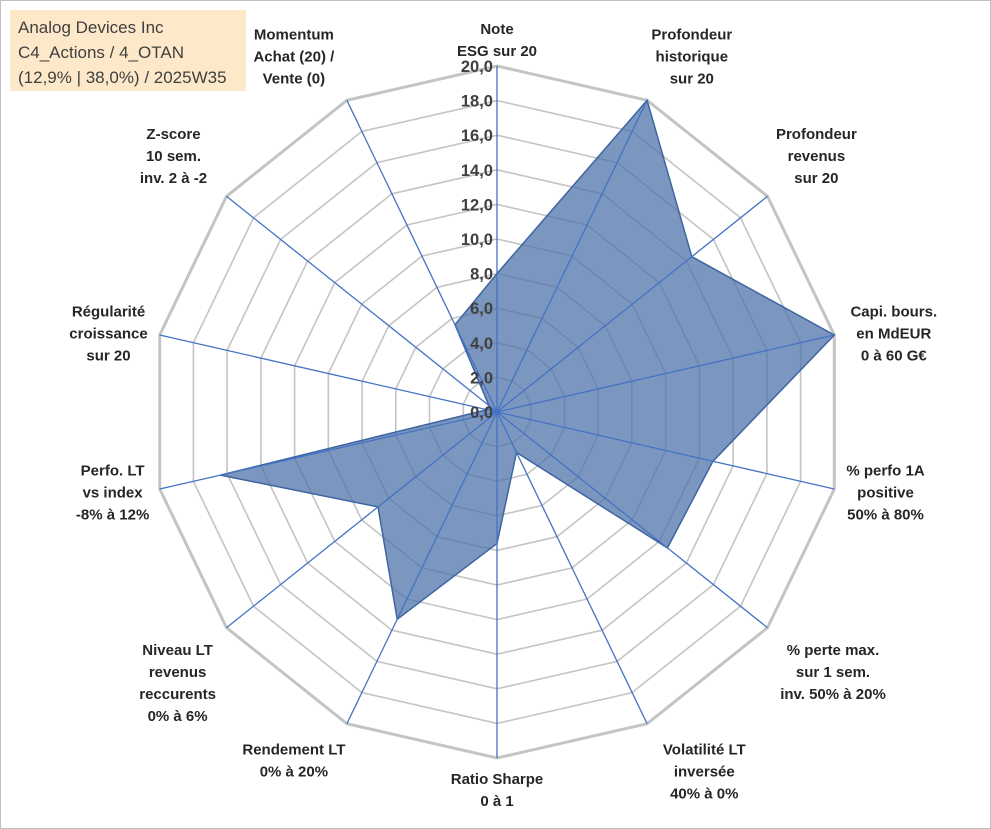  What do you see at coordinates (477, 136) in the screenshot?
I see `tick-label: 16,0` at bounding box center [477, 136].